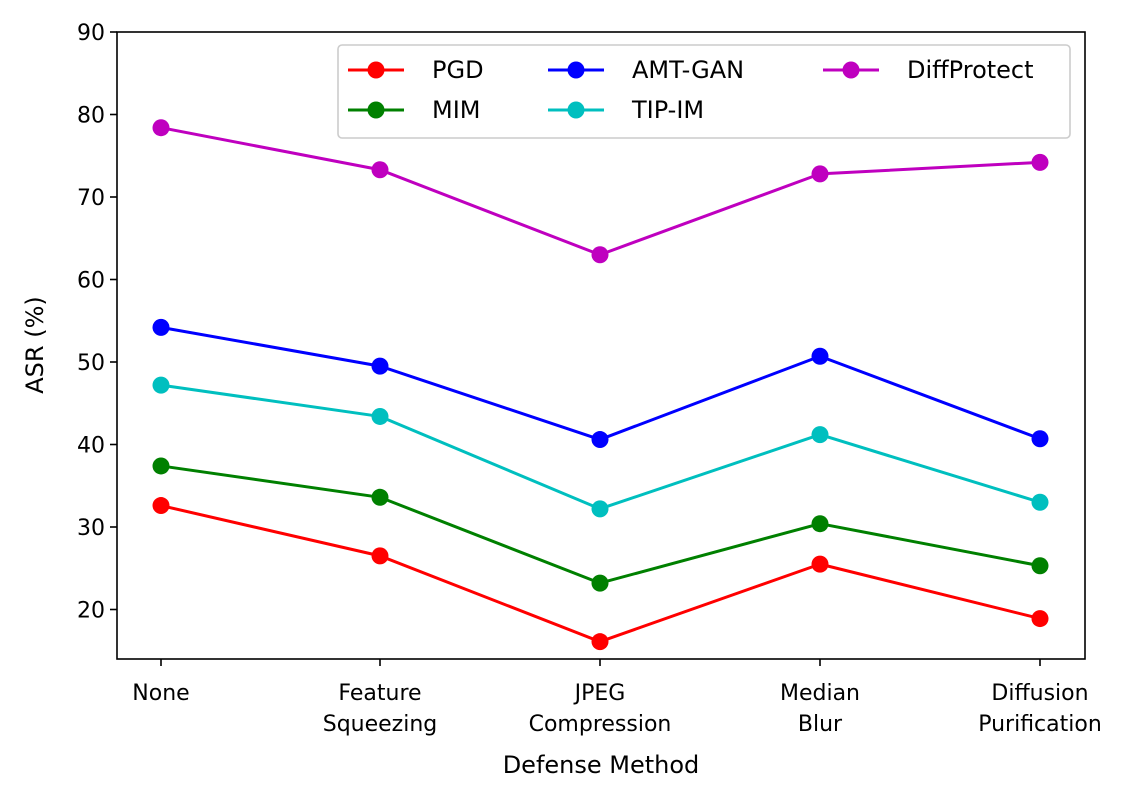 This screenshot has height=801, width=1143. I want to click on legend-item: DiffProtect, so click(928, 70).